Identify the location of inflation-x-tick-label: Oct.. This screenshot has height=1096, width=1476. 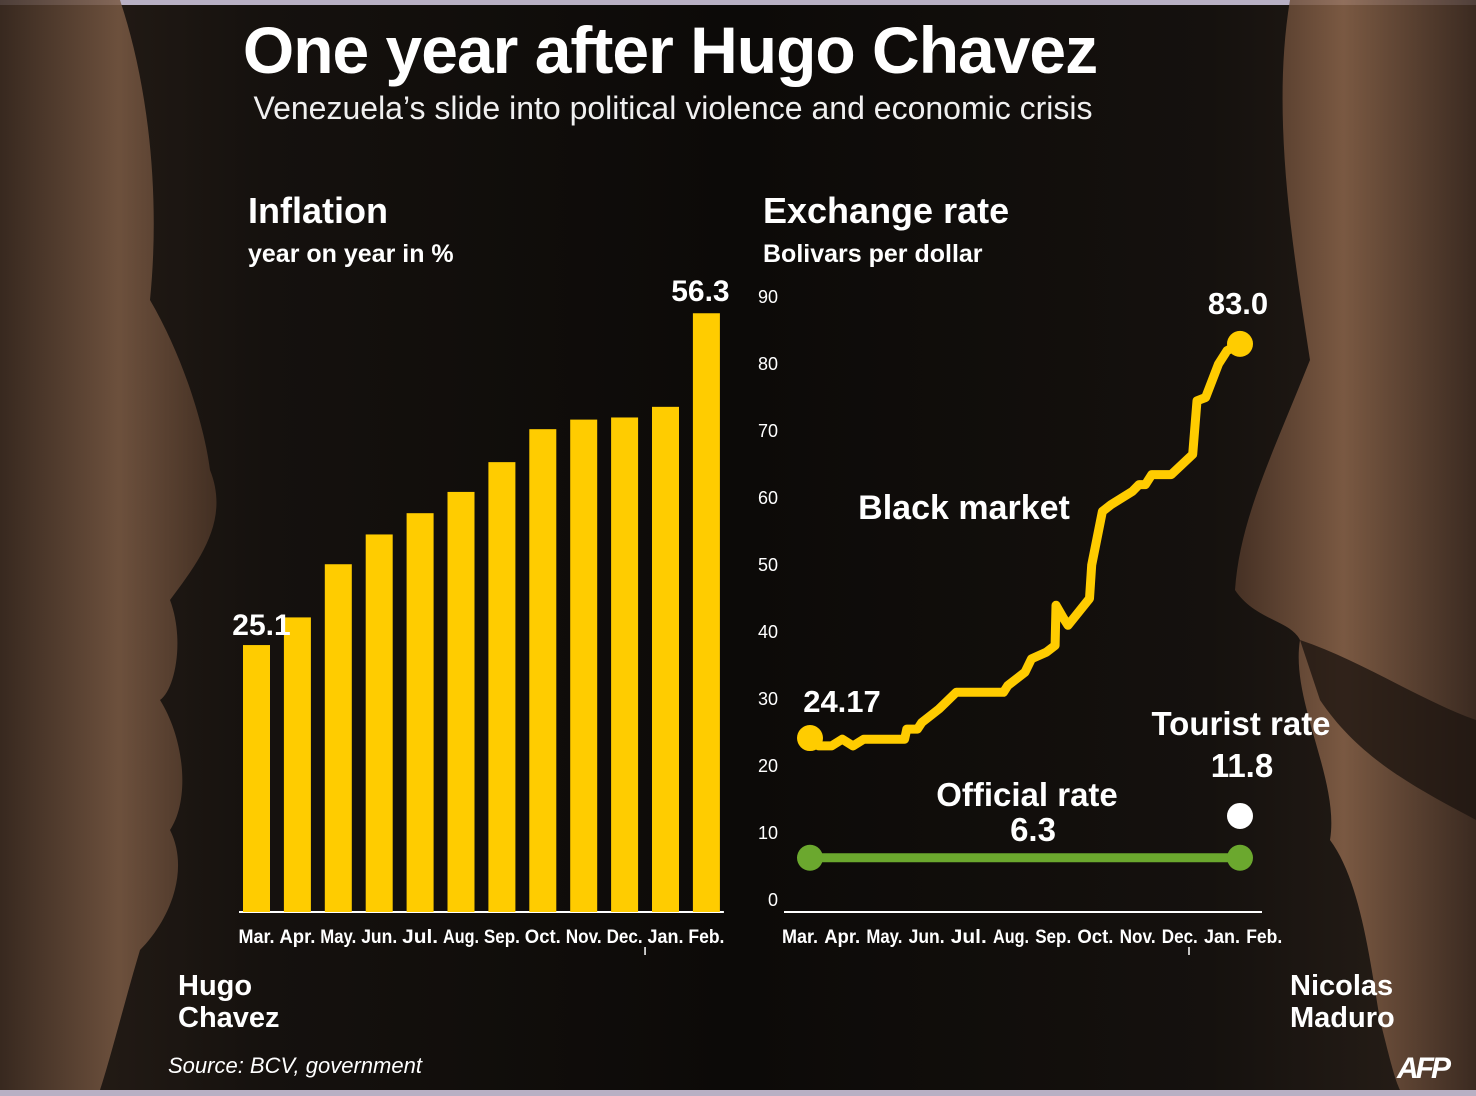
(543, 937).